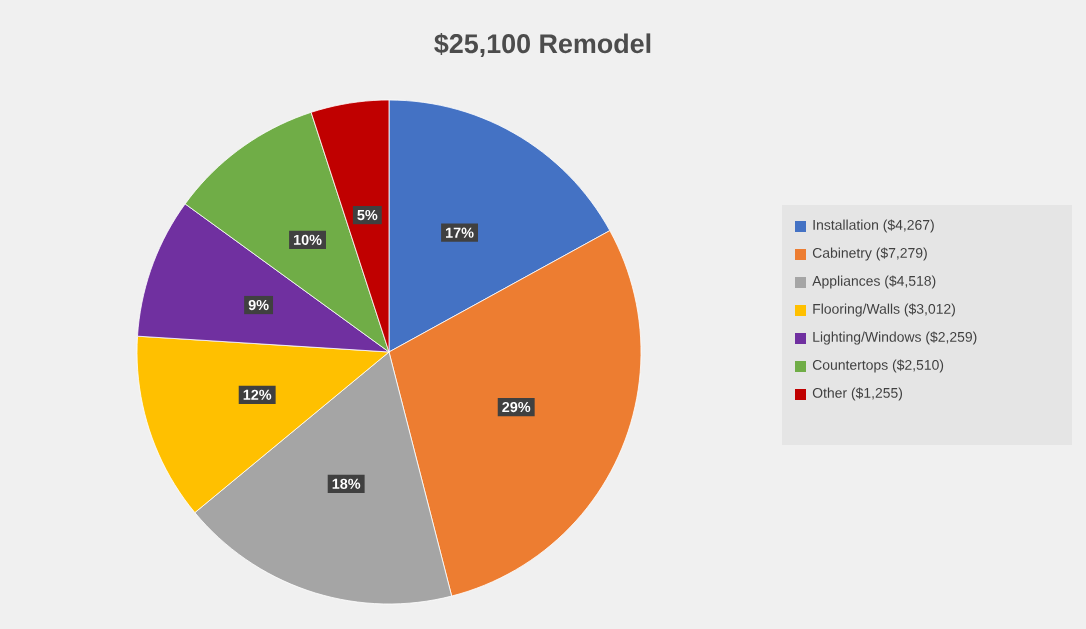  Describe the element at coordinates (346, 483) in the screenshot. I see `data-label: 18%` at that location.